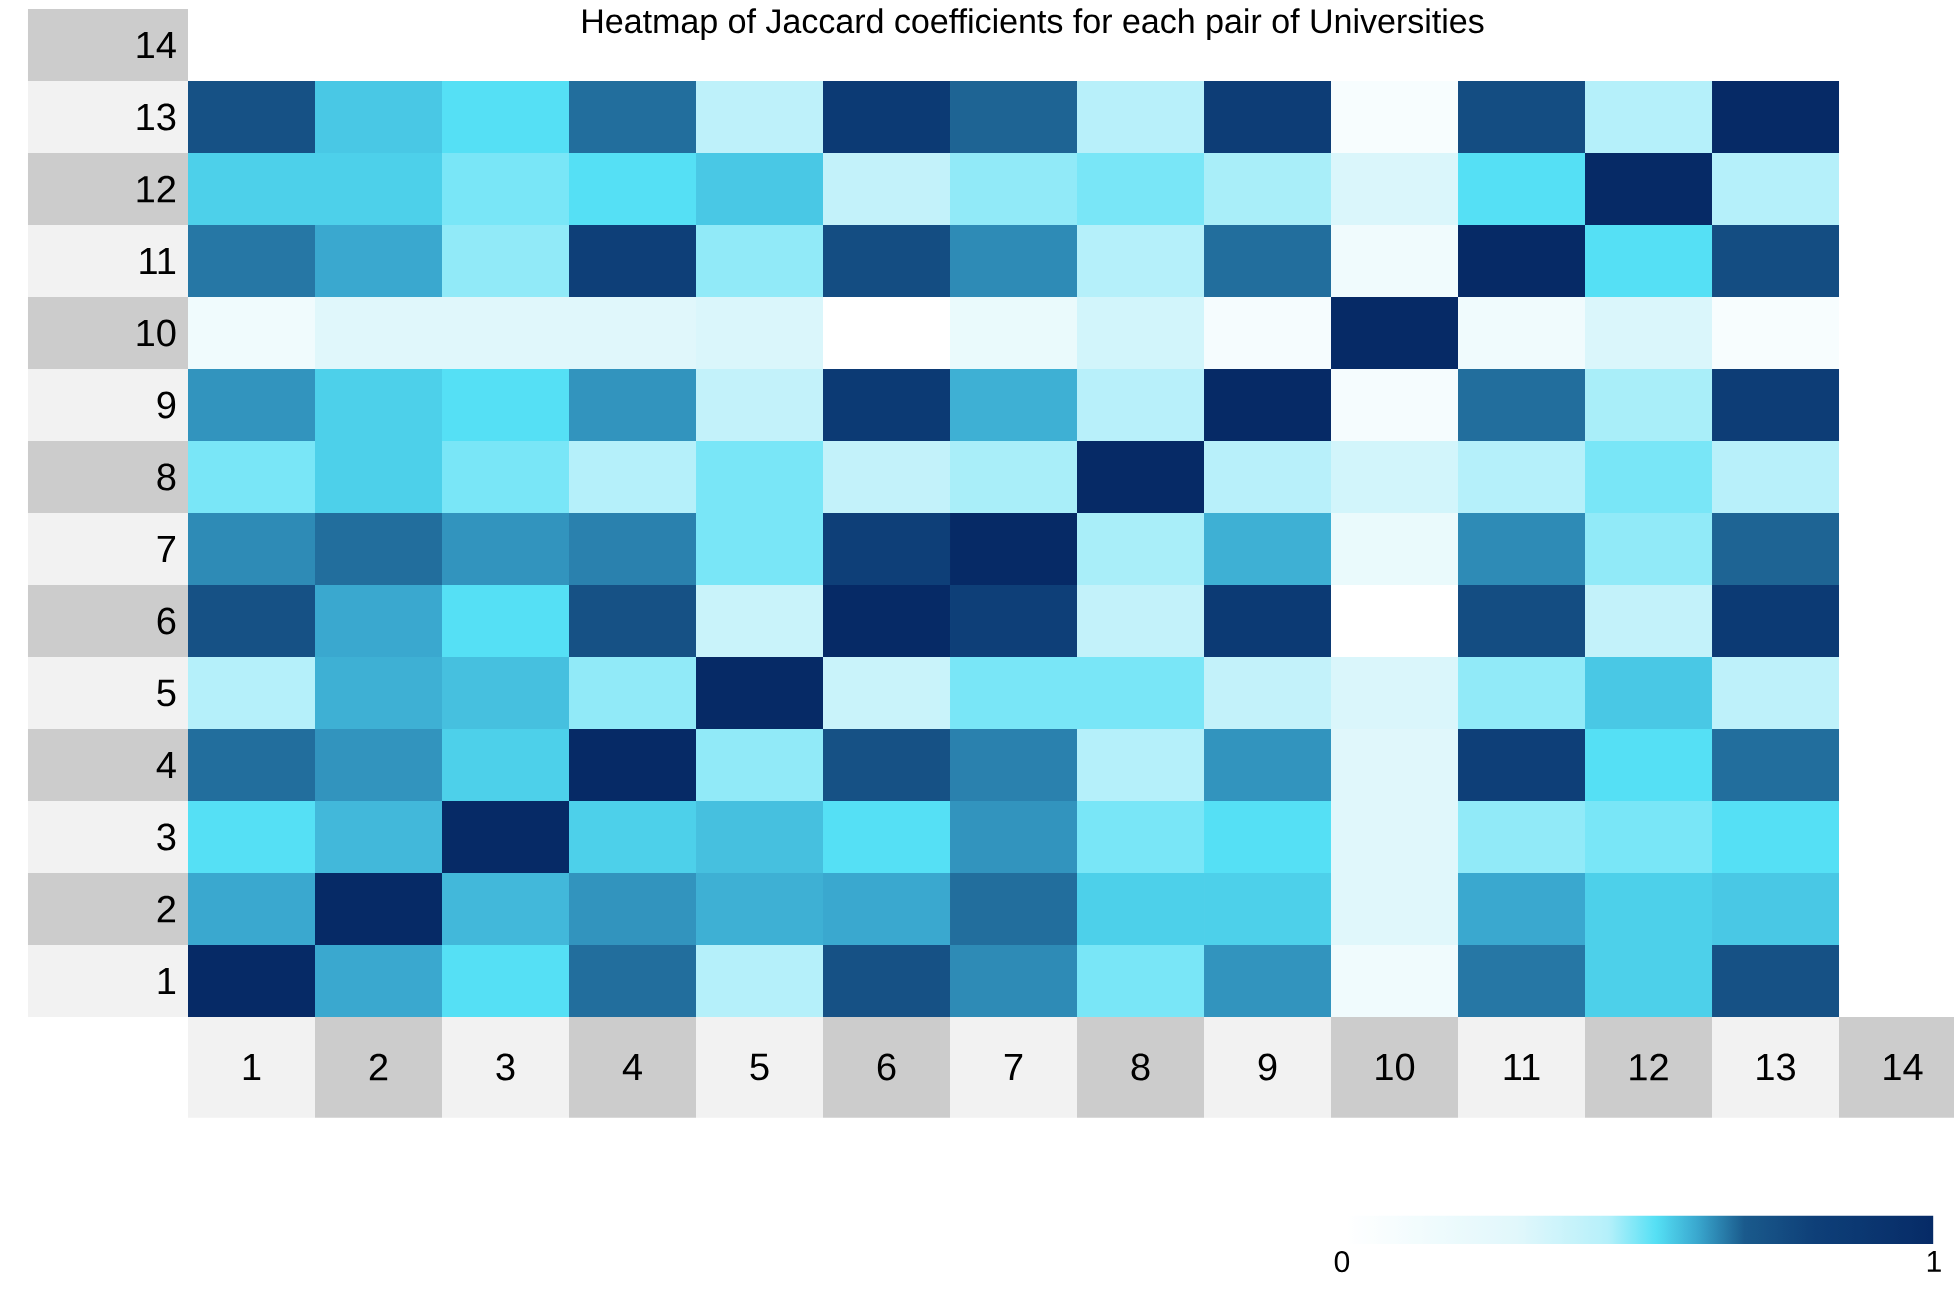 Image resolution: width=1954 pixels, height=1298 pixels. What do you see at coordinates (166, 405) in the screenshot?
I see `y-tick-label: 9` at bounding box center [166, 405].